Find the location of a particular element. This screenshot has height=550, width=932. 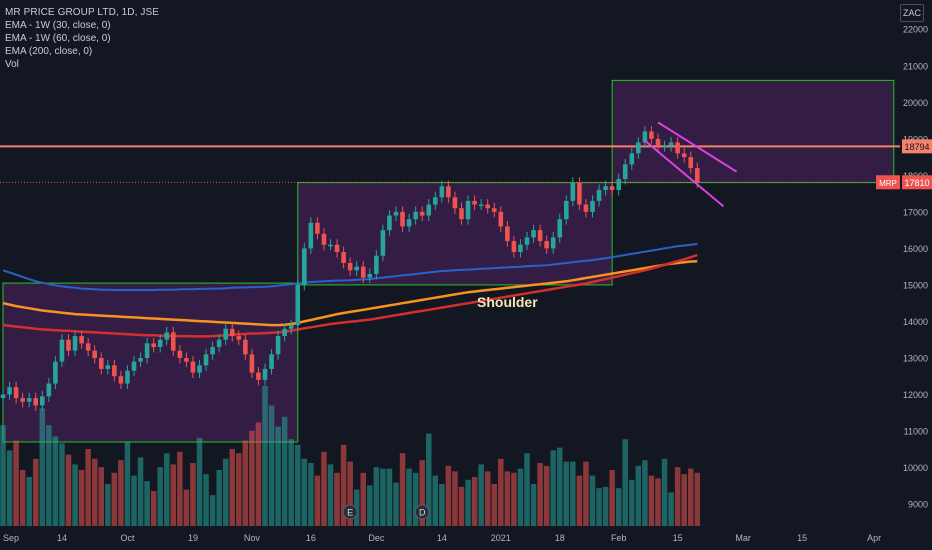

time-tick-label: 14 is located at coordinates (62, 538).